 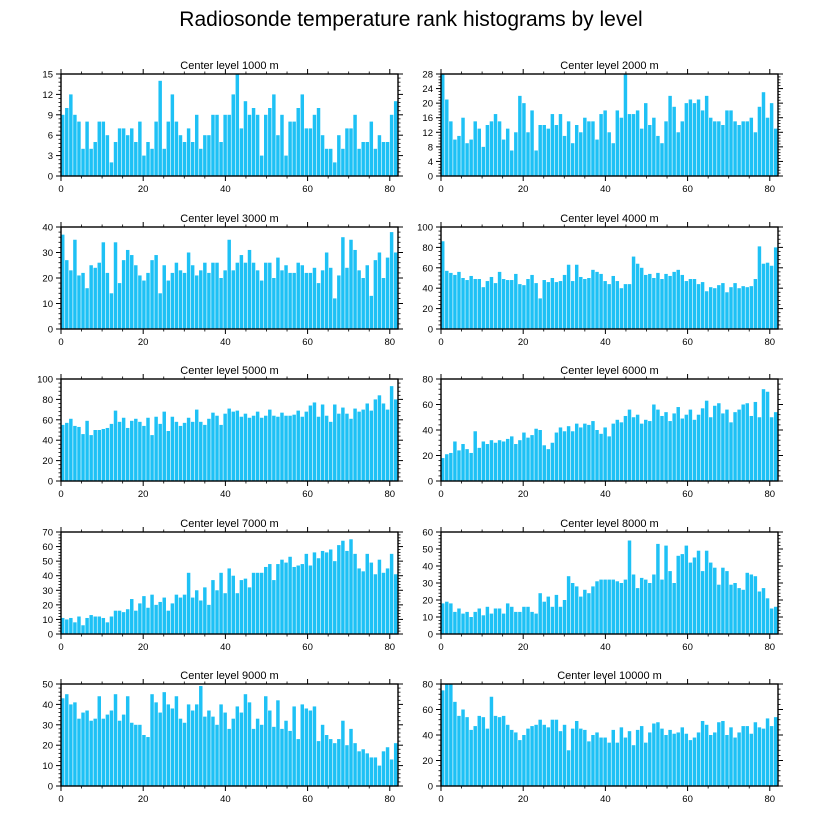 What do you see at coordinates (47, 605) in the screenshot?
I see `y-tick-label: 20` at bounding box center [47, 605].